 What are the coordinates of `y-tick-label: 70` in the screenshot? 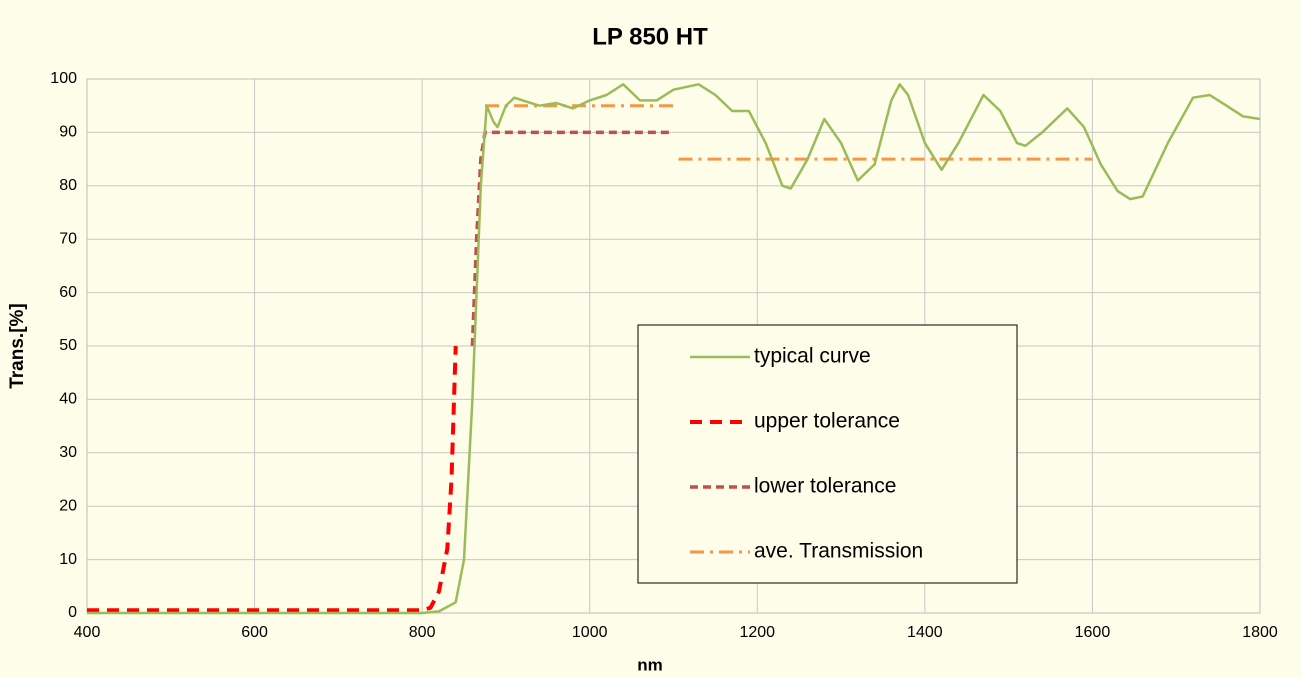 It's located at (68, 238).